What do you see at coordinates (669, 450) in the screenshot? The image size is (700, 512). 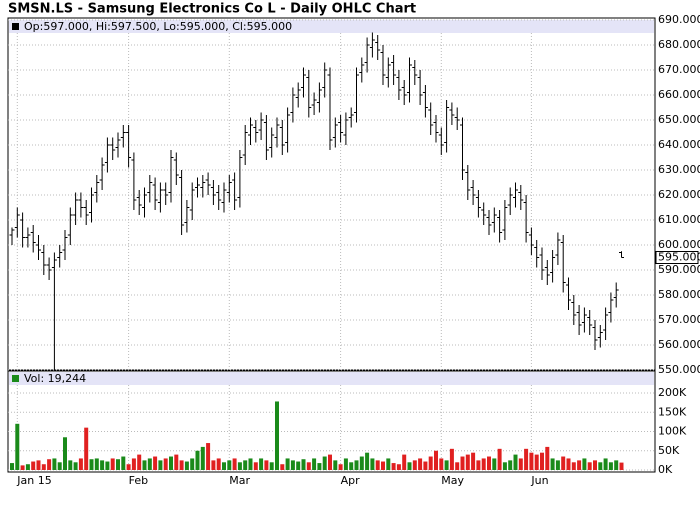 I see `volume-tick-label: 50K` at bounding box center [669, 450].